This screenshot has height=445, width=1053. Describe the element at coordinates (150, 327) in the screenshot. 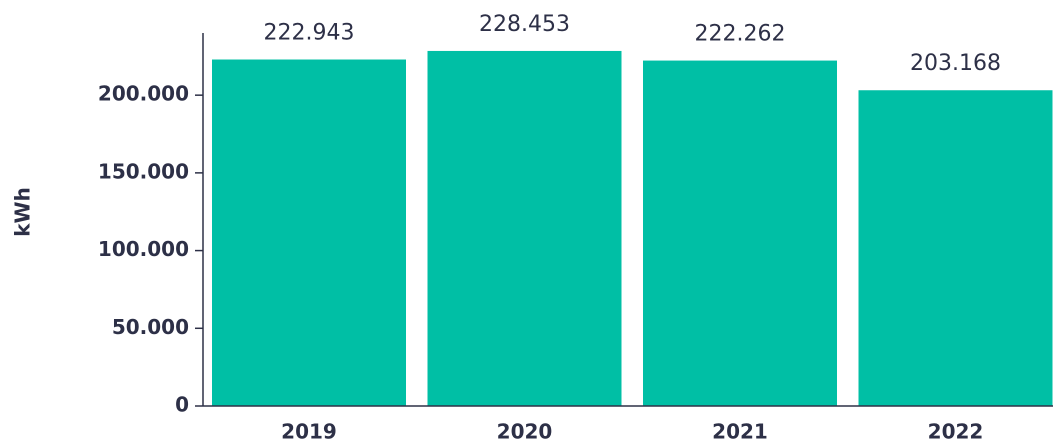

I see `y-tick-label: 50.000` at that location.